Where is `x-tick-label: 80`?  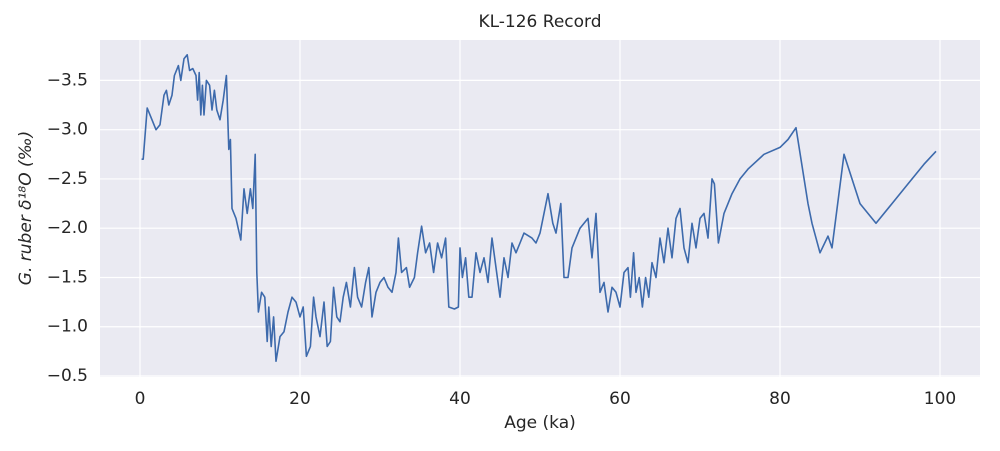
x-tick-label: 80 is located at coordinates (780, 399).